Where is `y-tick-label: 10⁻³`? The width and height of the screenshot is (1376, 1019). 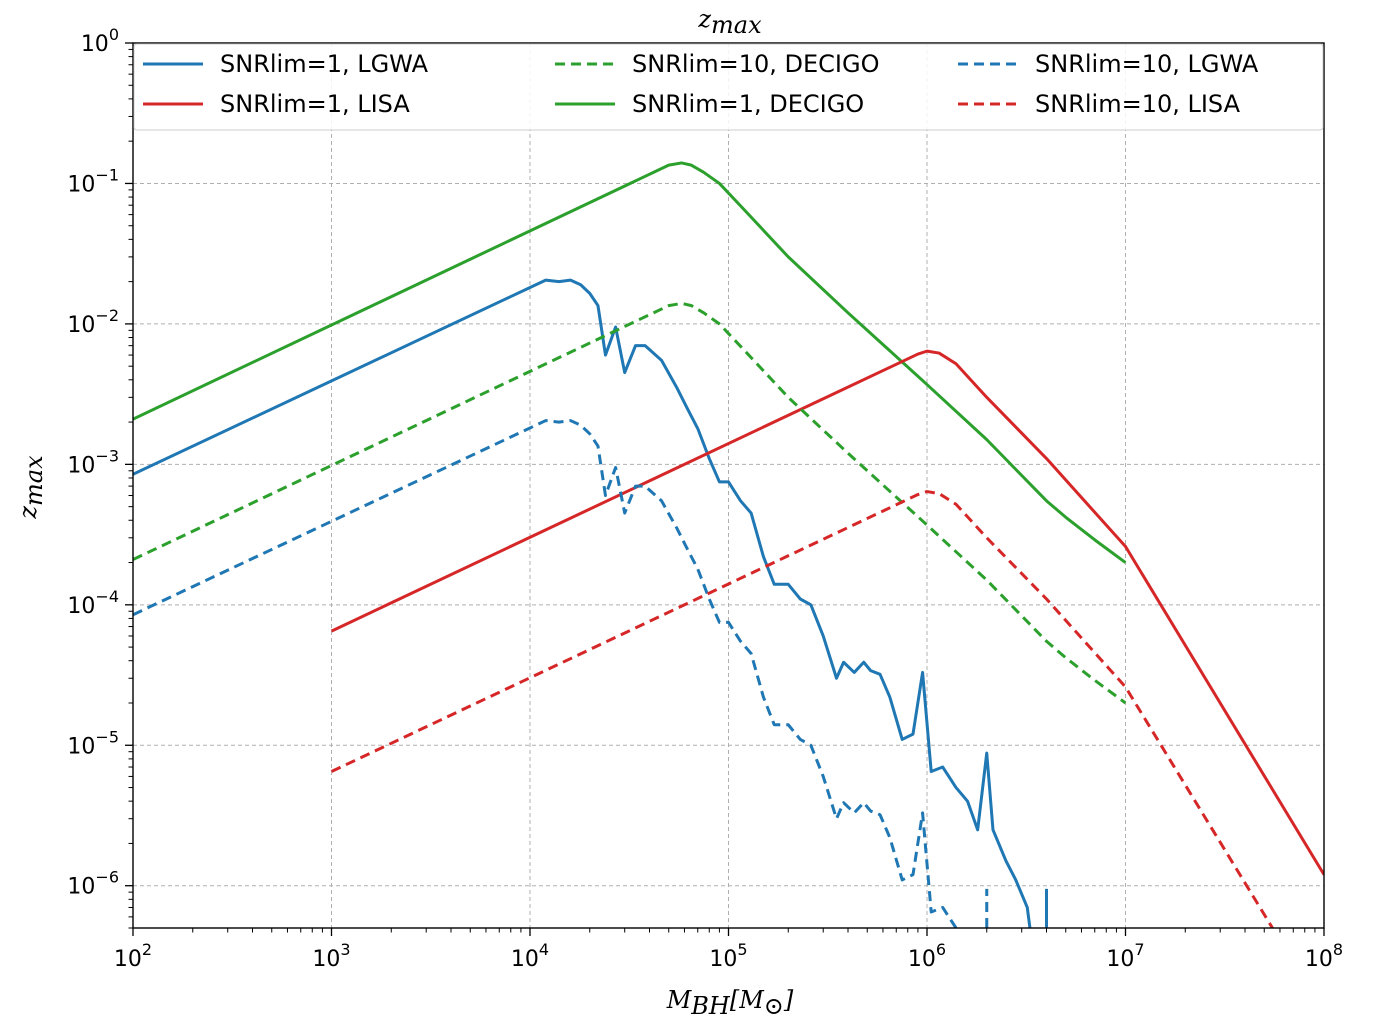
y-tick-label: 10⁻³ is located at coordinates (93, 462).